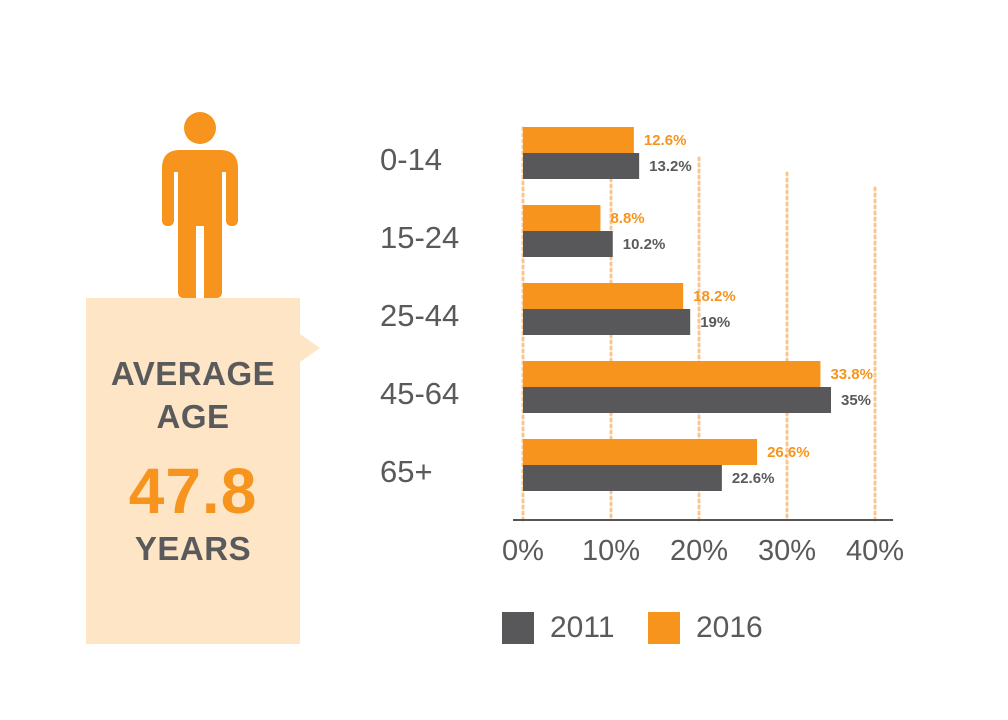  I want to click on data-label-2016: 12.6%, so click(665, 140).